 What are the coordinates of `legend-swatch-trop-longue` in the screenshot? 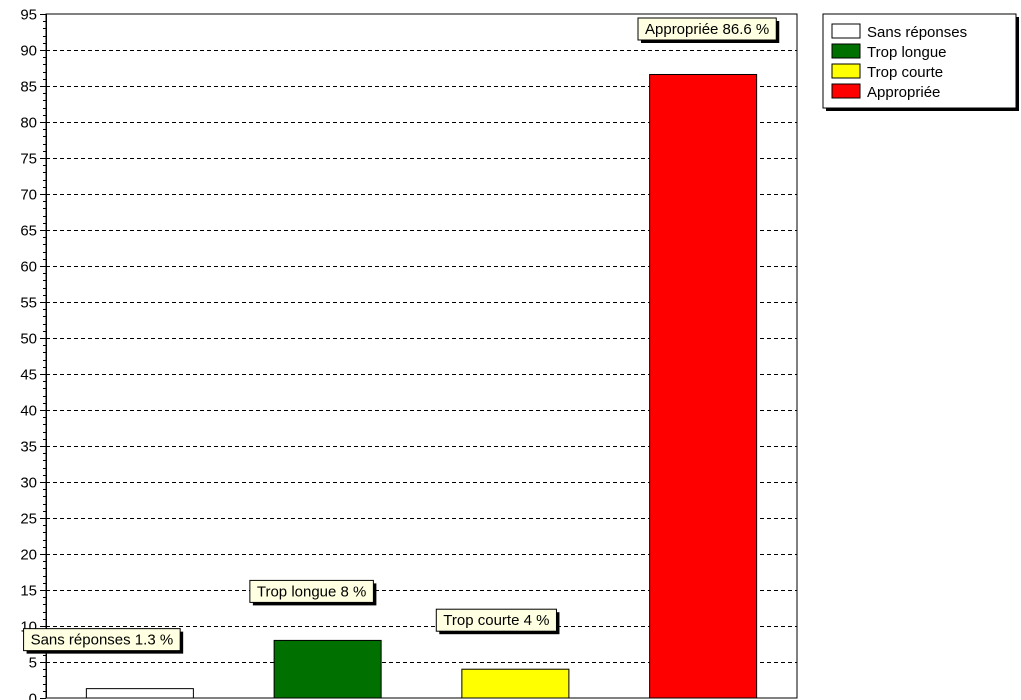 It's located at (846, 51).